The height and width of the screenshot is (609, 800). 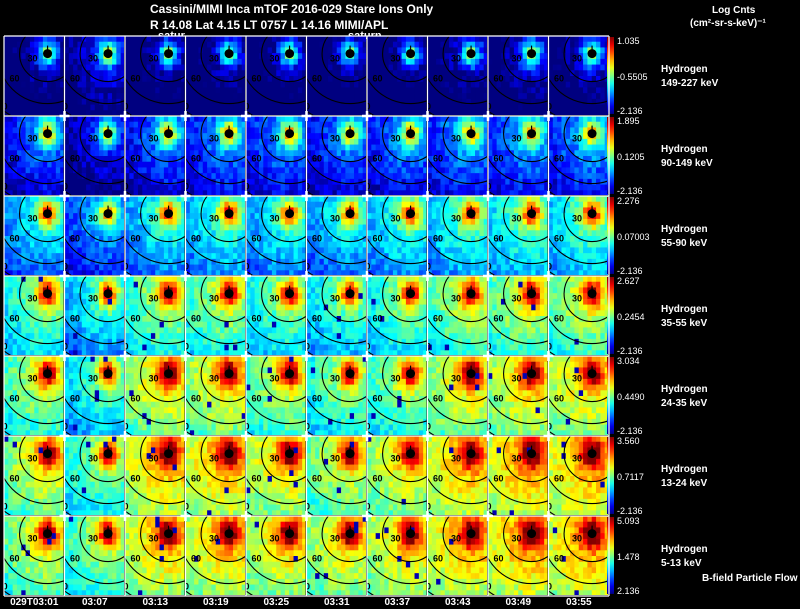 I want to click on species-label: Hydrogen, so click(x=684, y=549).